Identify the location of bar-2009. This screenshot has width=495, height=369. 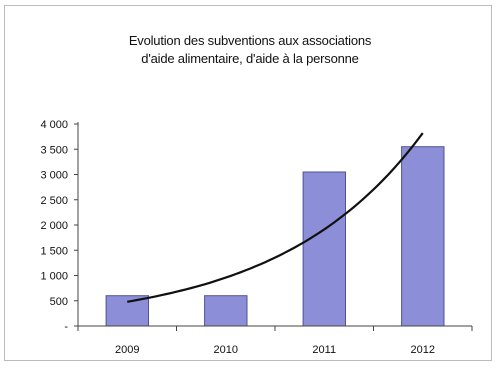
(127, 311).